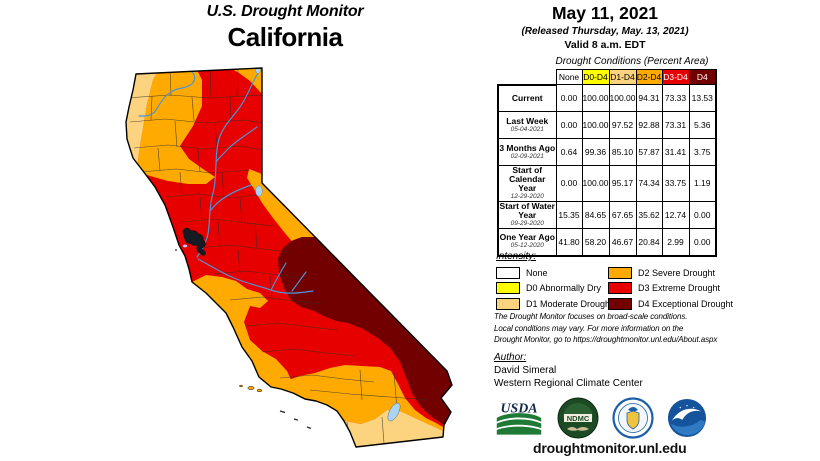  Describe the element at coordinates (527, 120) in the screenshot. I see `row-label: Last Week` at that location.